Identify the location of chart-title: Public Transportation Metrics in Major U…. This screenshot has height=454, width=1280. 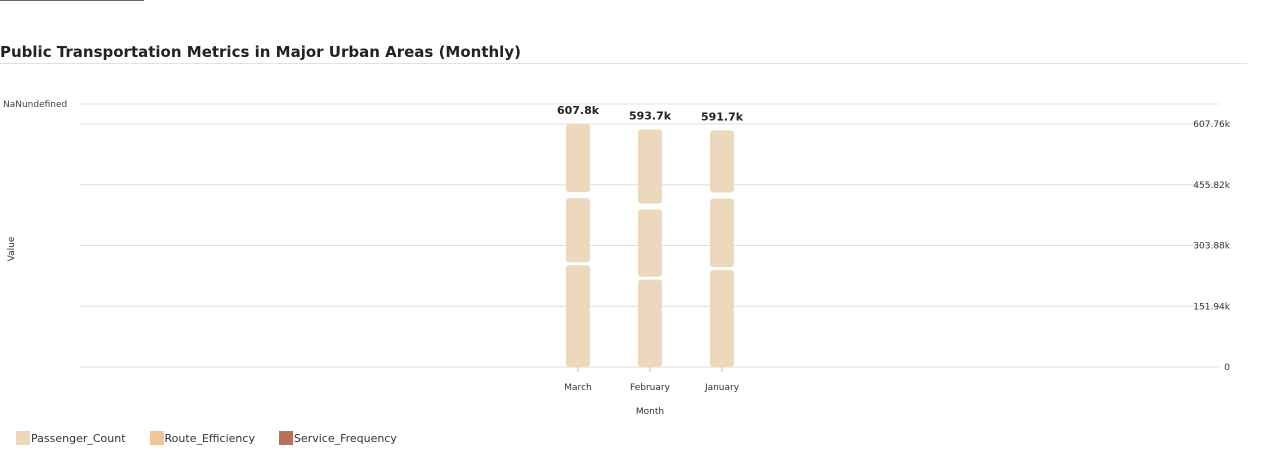
(260, 52).